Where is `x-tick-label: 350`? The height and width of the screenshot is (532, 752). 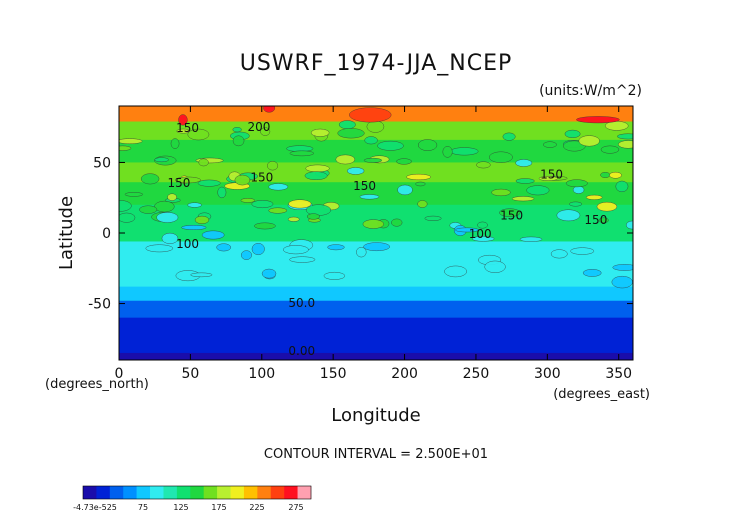 x-tick-label: 350 is located at coordinates (618, 374).